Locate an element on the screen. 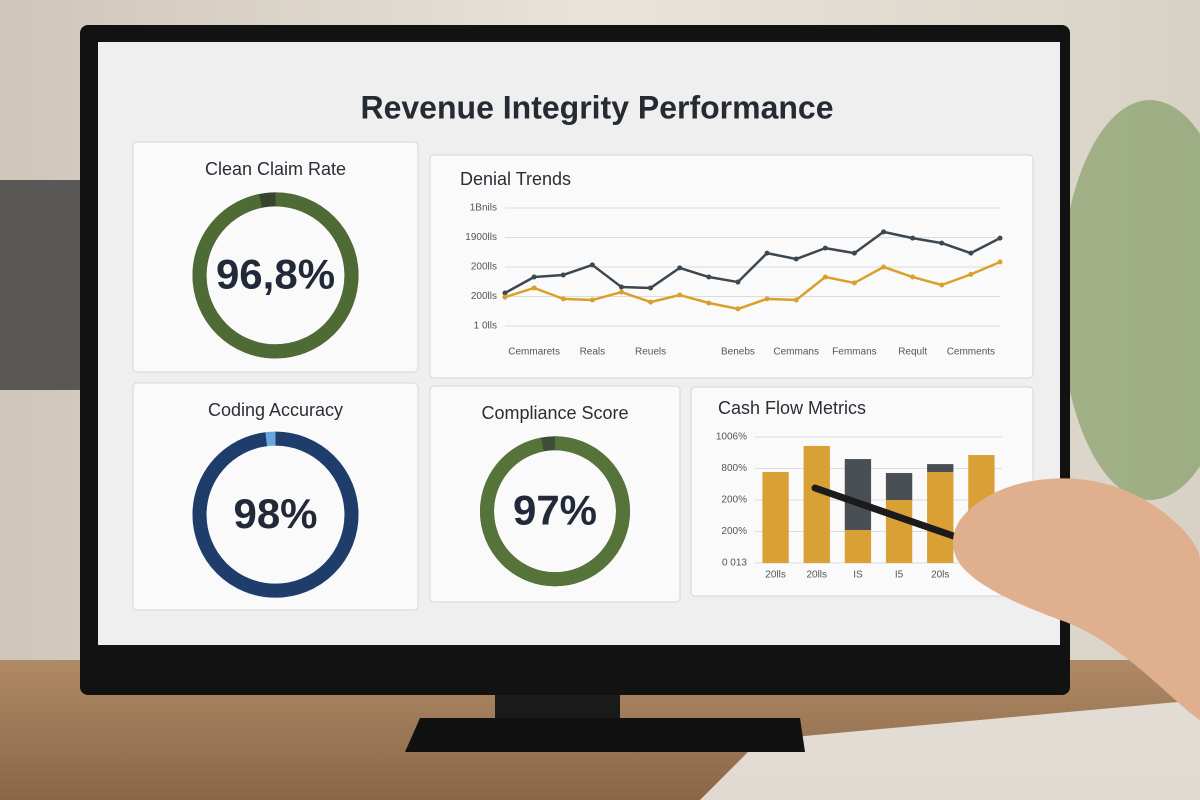 This screenshot has height=800, width=1200. pen is located at coordinates (890, 514).